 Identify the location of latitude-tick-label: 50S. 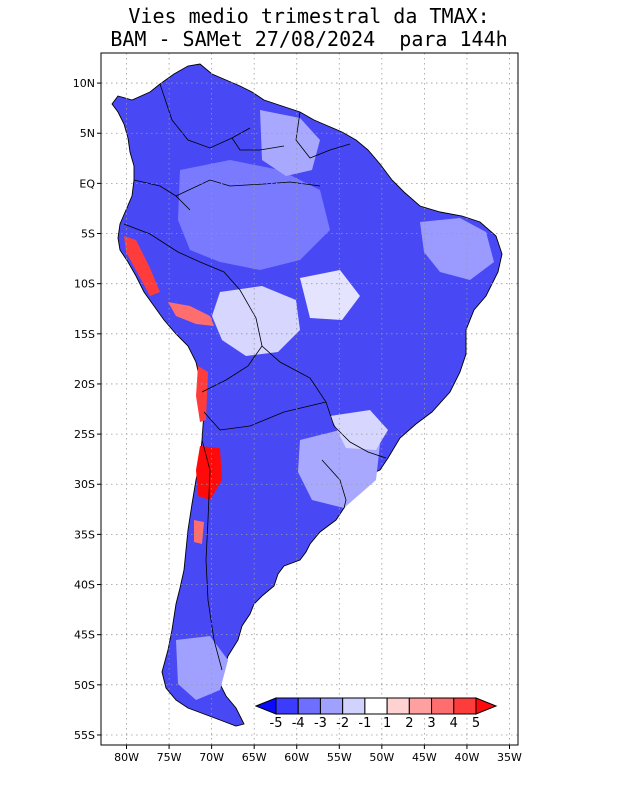
(84, 685).